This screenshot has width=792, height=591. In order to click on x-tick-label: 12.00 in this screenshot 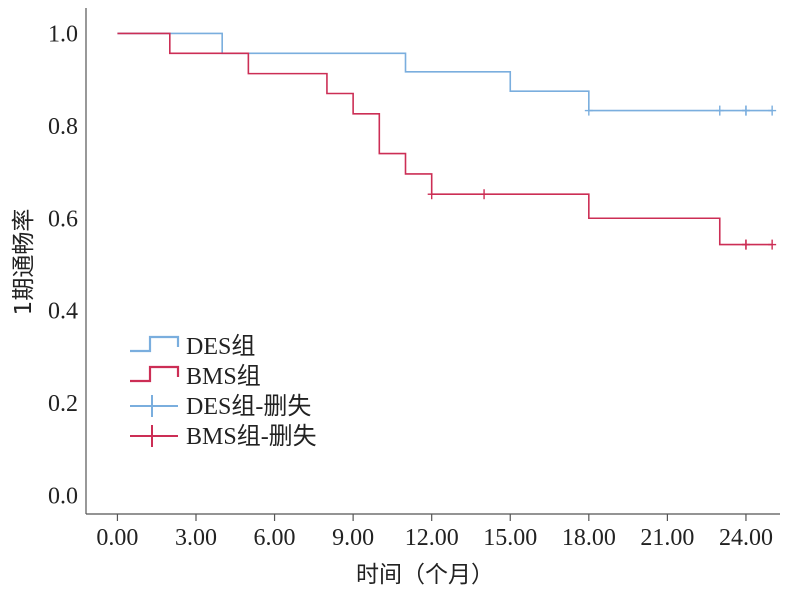, I will do `click(432, 538)`.